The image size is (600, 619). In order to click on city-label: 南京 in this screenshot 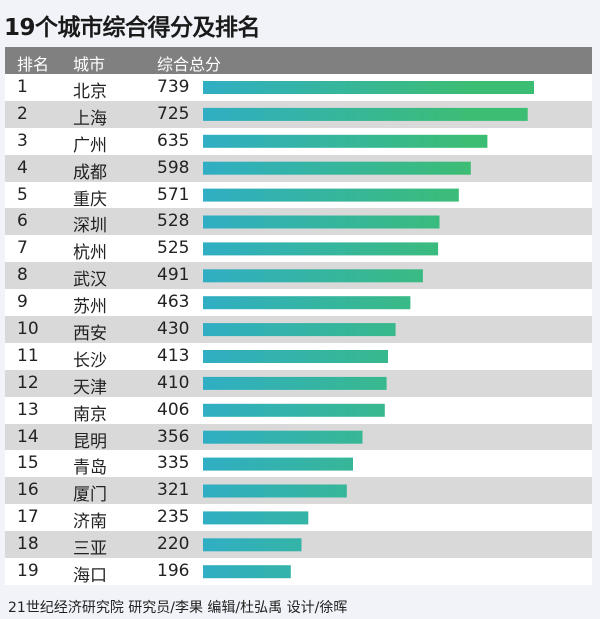, I will do `click(90, 414)`.